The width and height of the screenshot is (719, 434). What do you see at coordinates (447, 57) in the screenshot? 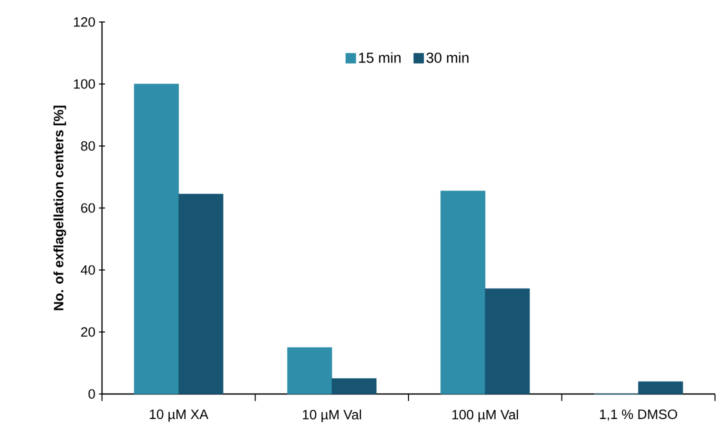
I see `legend-label: 30 min` at bounding box center [447, 57].